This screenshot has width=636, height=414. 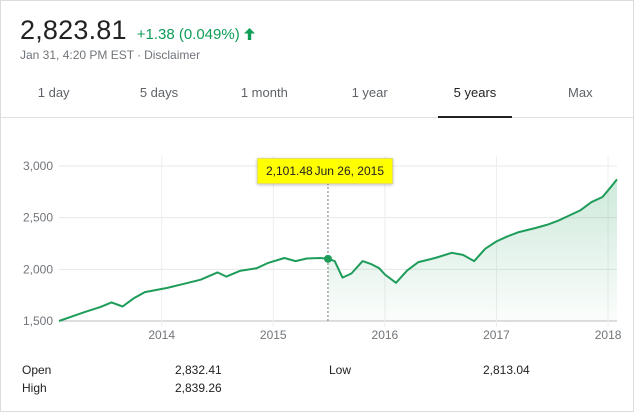 I want to click on low-value: 2,813.04, so click(x=506, y=370).